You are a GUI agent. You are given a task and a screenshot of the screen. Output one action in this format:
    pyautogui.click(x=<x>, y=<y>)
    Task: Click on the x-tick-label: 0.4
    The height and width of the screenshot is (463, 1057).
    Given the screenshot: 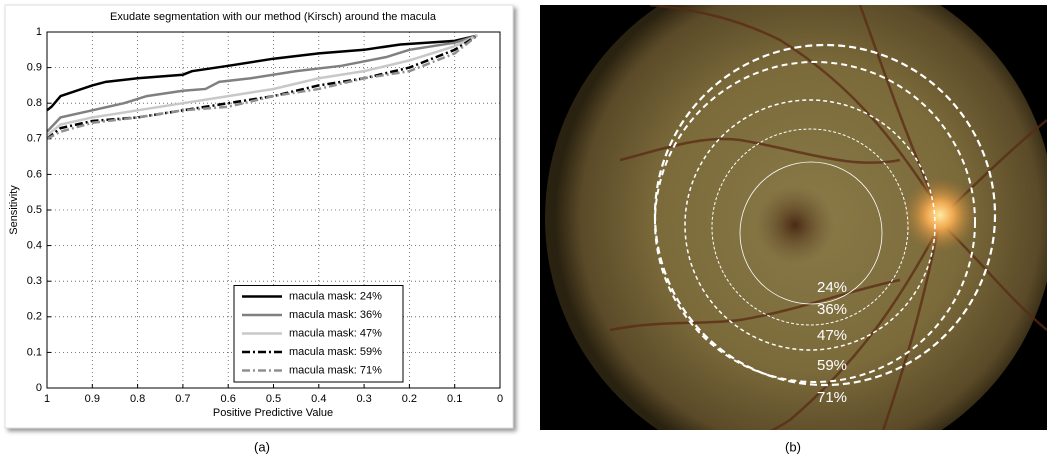 What is the action you would take?
    pyautogui.click(x=318, y=399)
    